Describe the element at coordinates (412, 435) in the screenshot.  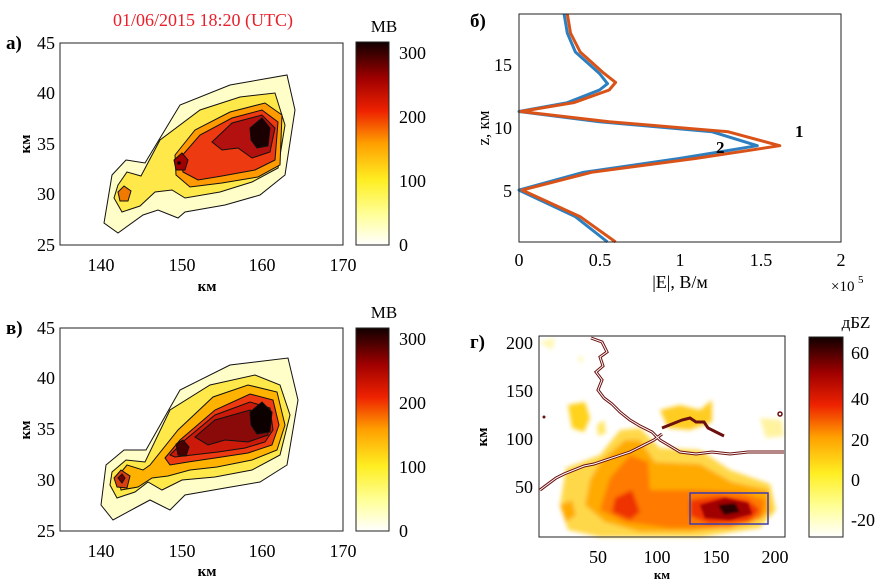
I see `colorbar-c-ticks: 300 200 100 0` at that location.